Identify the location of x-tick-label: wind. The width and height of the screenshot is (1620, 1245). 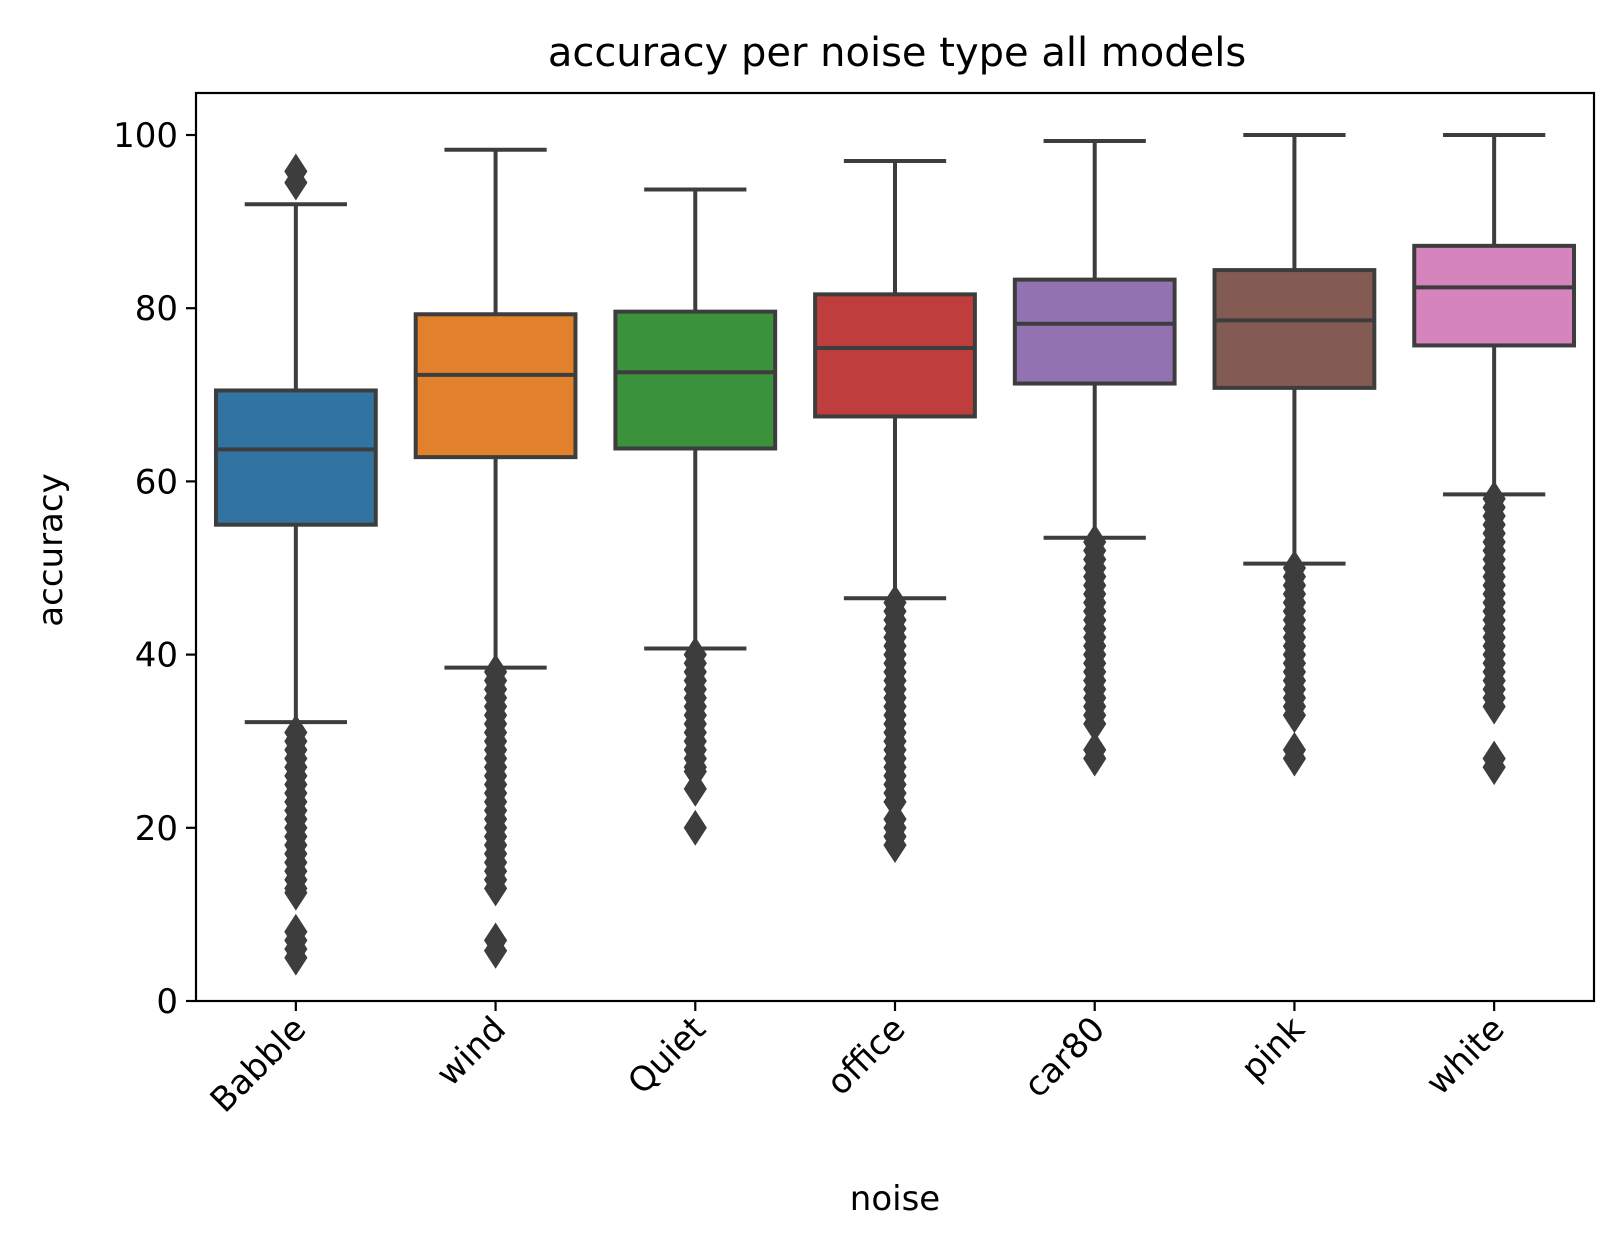
(471, 1051).